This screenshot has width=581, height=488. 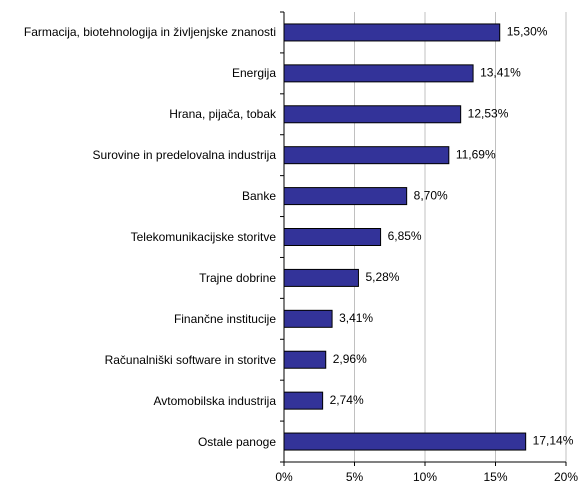 I want to click on value-label: 6,85%, so click(x=405, y=236).